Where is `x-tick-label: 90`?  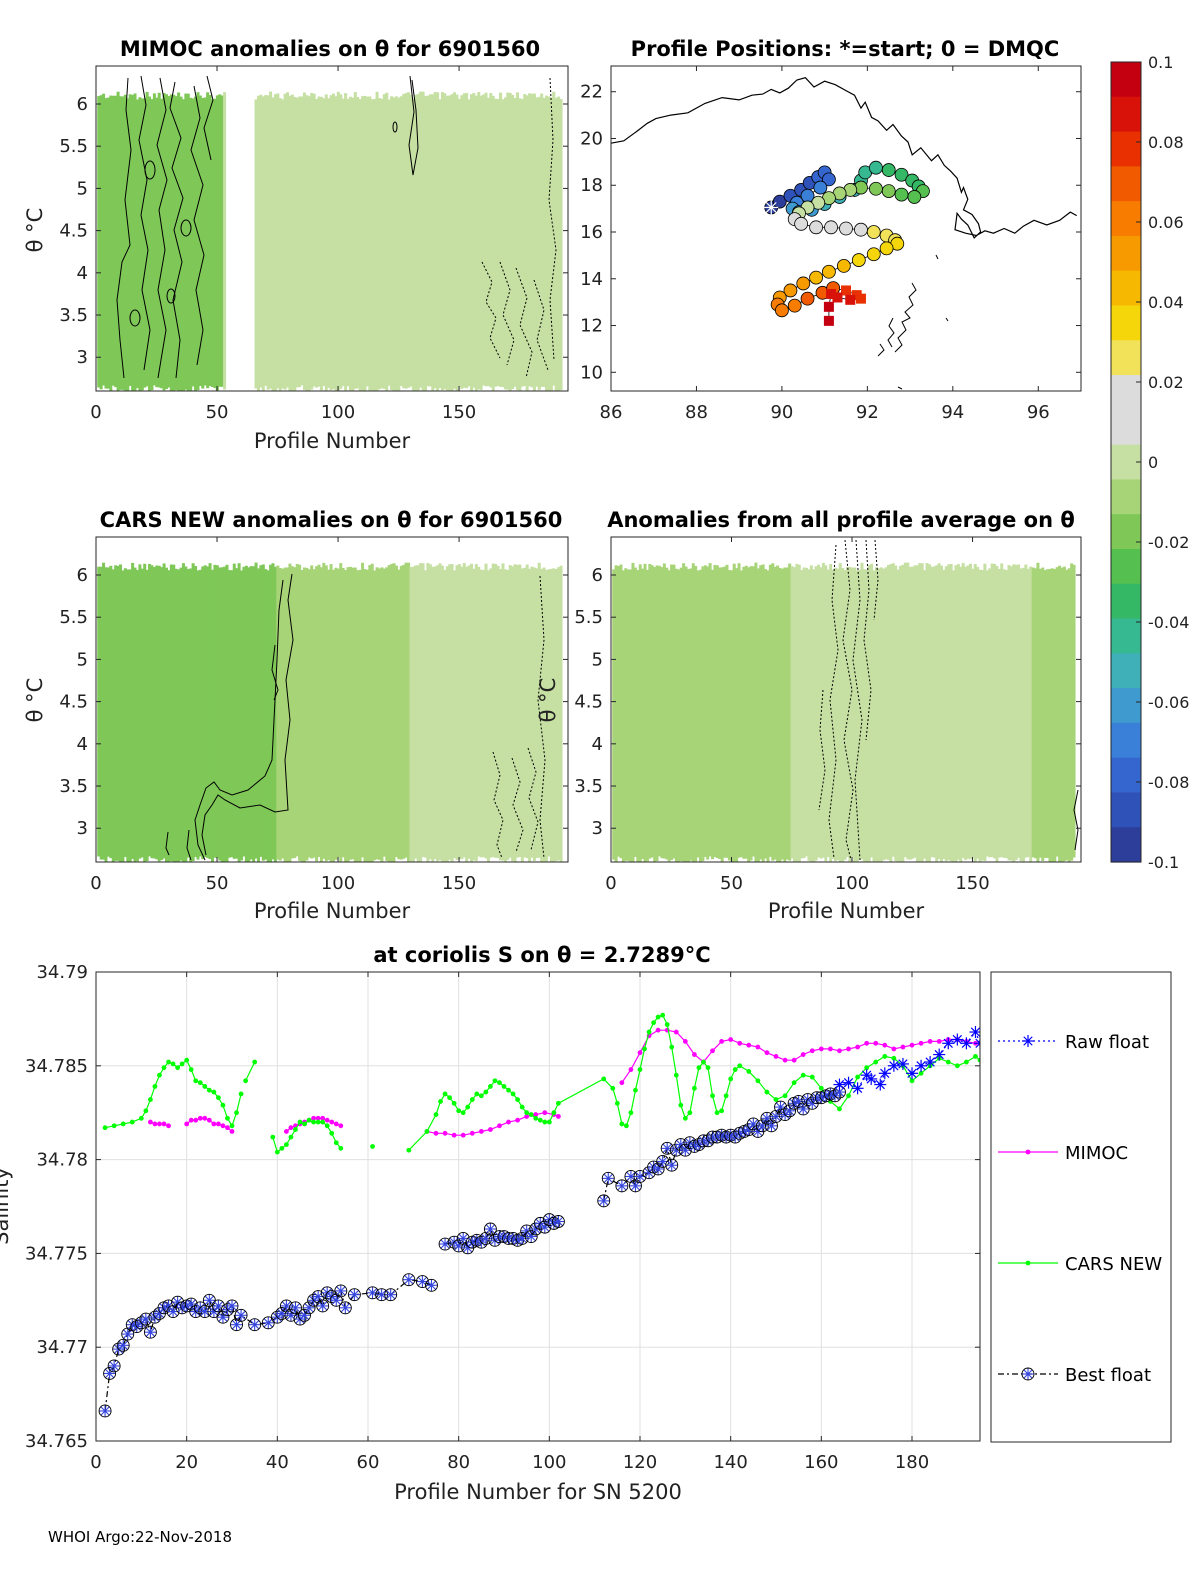
x-tick-label: 90 is located at coordinates (781, 412).